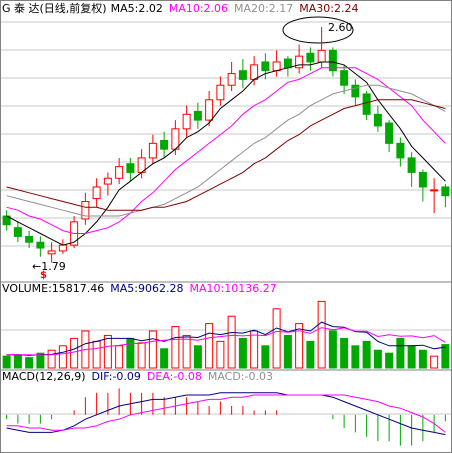 Image resolution: width=452 pixels, height=453 pixels. What do you see at coordinates (174, 376) in the screenshot?
I see `legend: DEA:-0.08` at bounding box center [174, 376].